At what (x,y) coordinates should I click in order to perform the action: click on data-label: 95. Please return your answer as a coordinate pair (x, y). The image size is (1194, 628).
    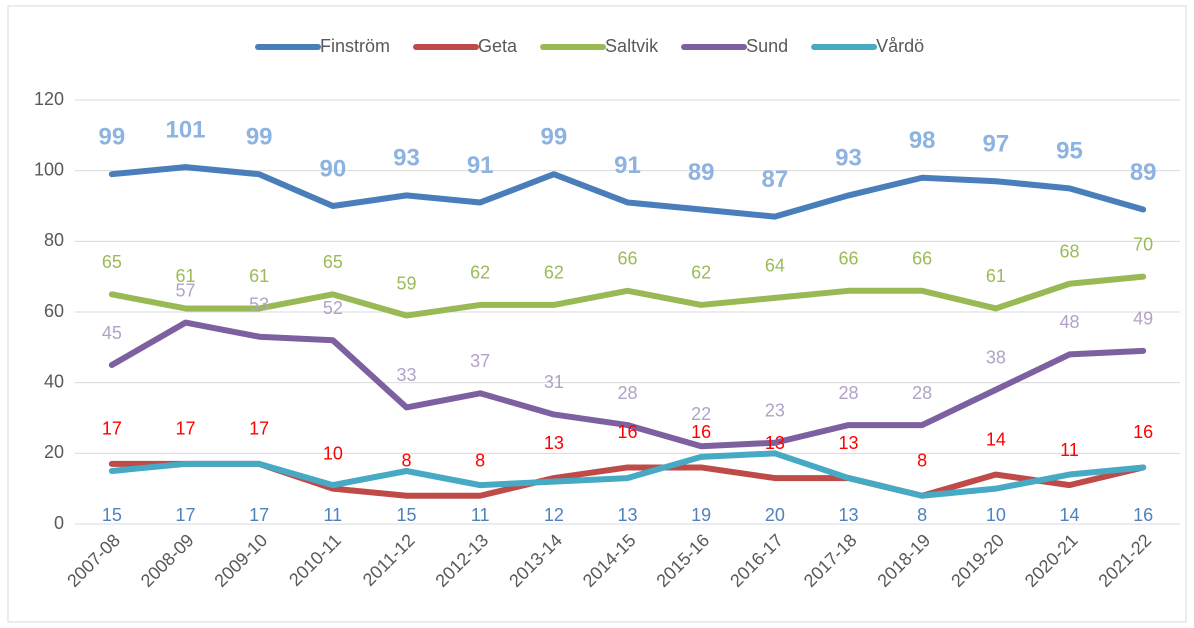
    Looking at the image, I should click on (1069, 151).